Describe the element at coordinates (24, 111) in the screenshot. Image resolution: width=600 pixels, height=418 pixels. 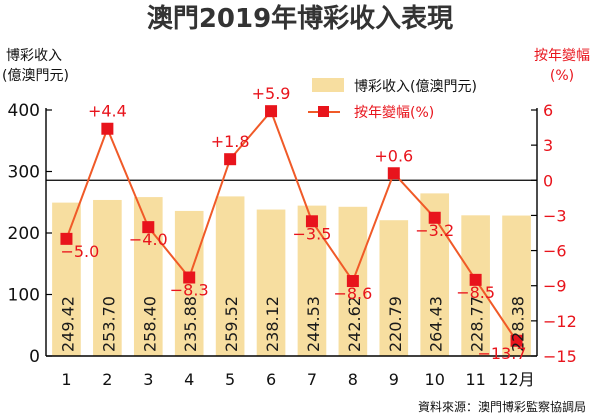
I see `left-tick-label-400: 400` at that location.